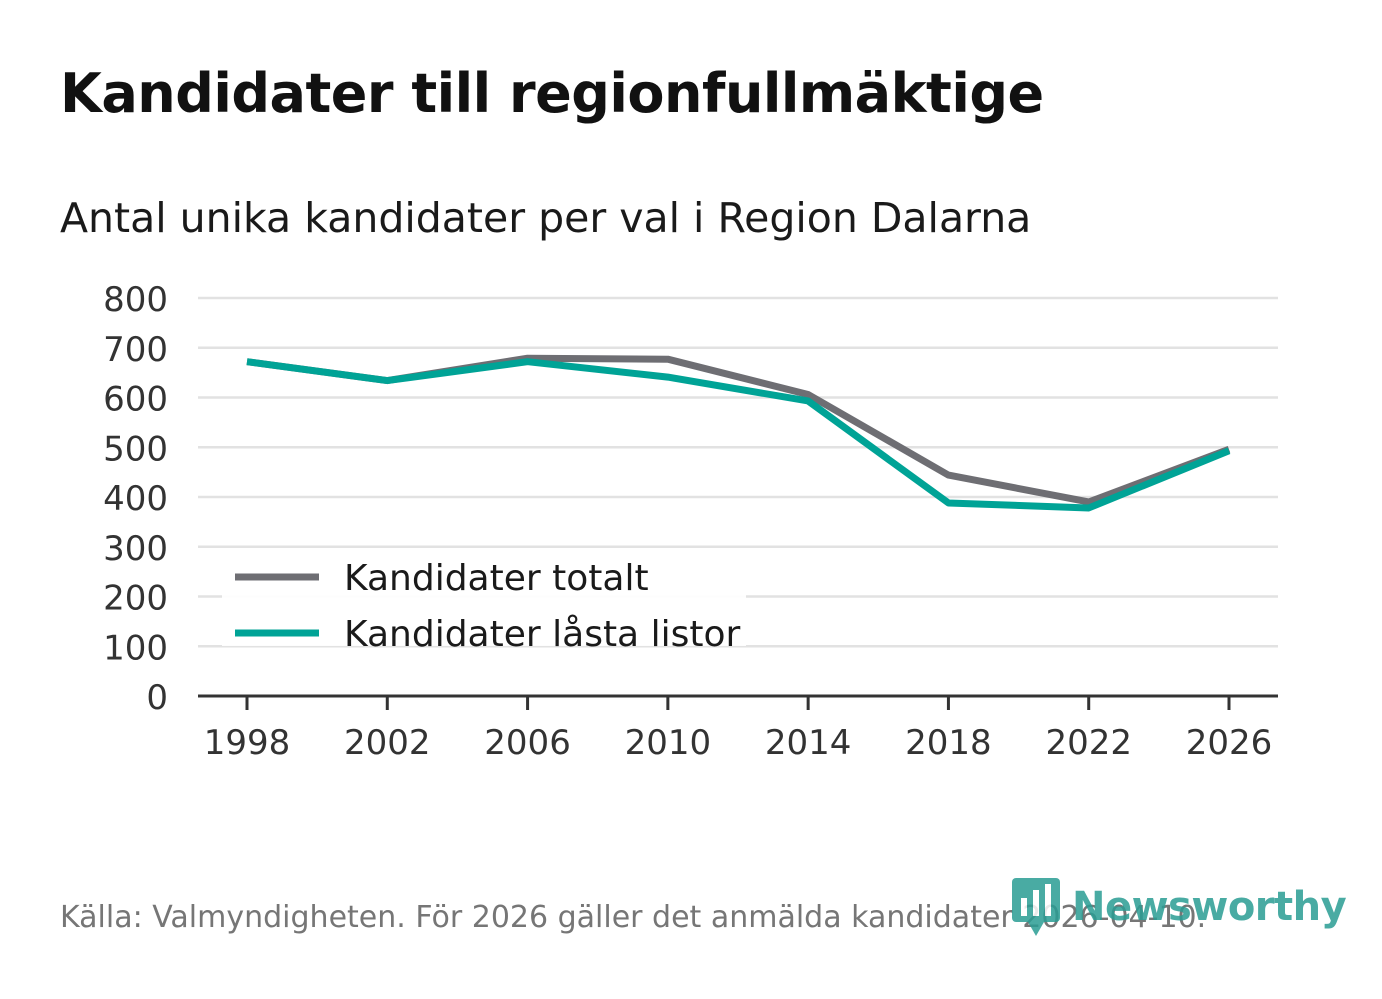 The width and height of the screenshot is (1382, 999). What do you see at coordinates (157, 698) in the screenshot?
I see `y-tick-label: 0` at bounding box center [157, 698].